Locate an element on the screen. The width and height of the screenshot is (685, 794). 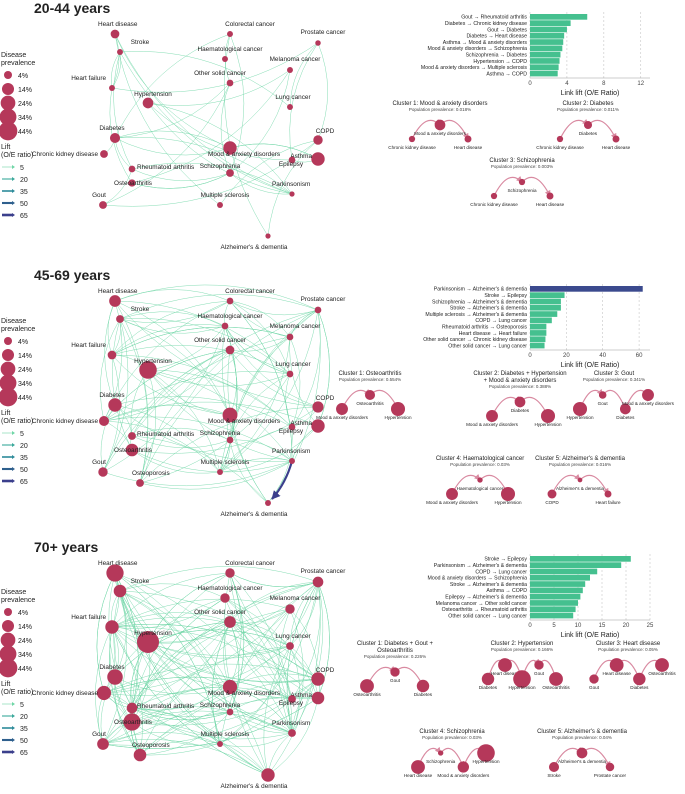
cluster-prevalence: Population prevalence: 0.03% is located at coordinates (452, 737).